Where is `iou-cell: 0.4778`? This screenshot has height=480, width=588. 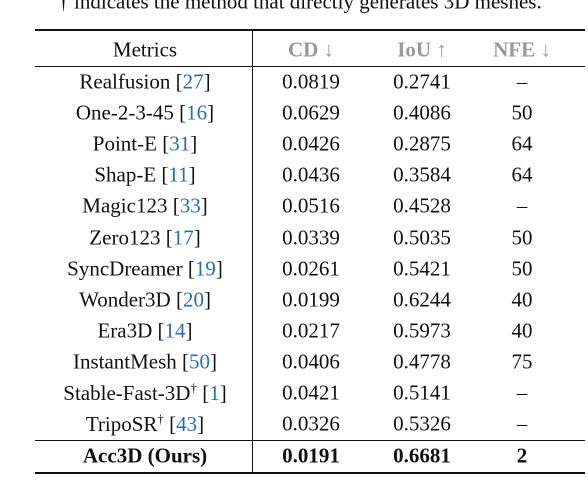
iou-cell: 0.4778 is located at coordinates (422, 361).